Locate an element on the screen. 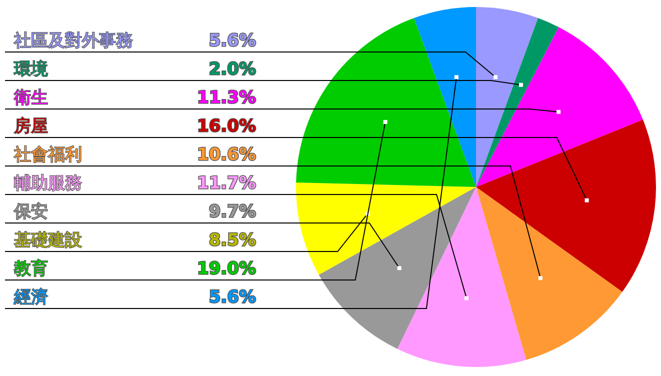  slice-label: 保安 is located at coordinates (31, 212).